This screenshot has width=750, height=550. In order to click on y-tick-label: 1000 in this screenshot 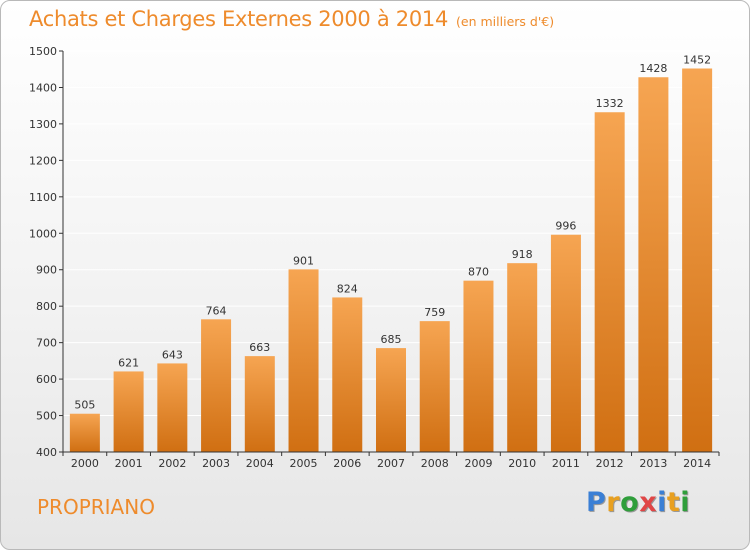, I will do `click(43, 233)`.